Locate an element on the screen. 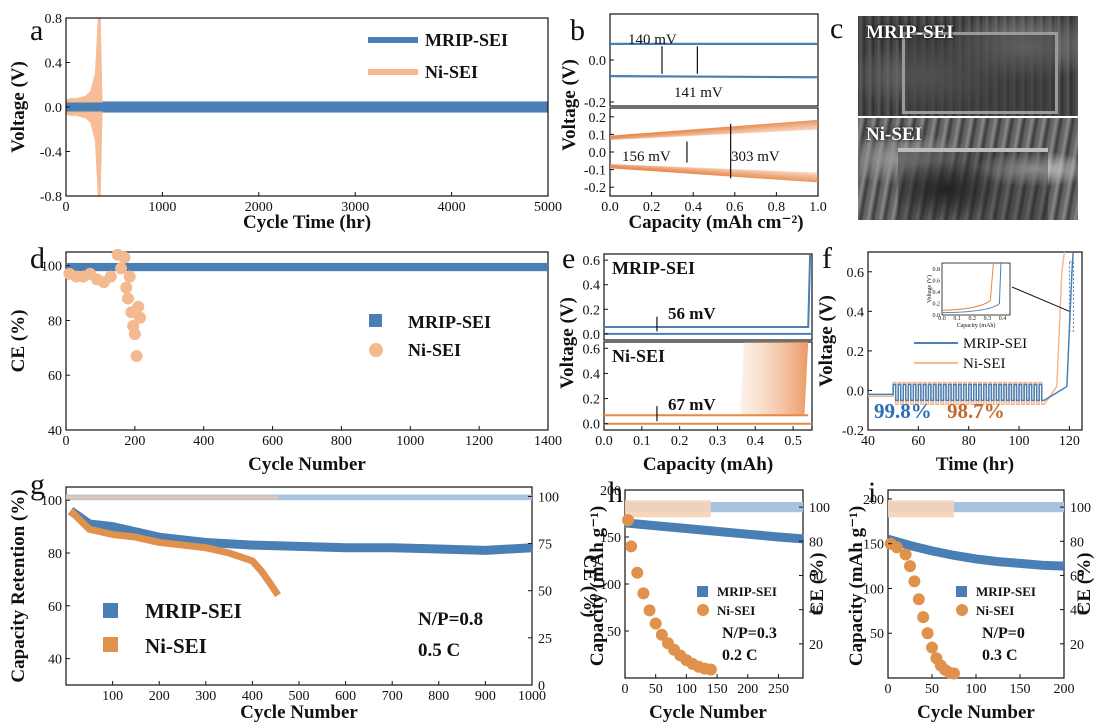  inset-series-mrip-f is located at coordinates (971, 288).